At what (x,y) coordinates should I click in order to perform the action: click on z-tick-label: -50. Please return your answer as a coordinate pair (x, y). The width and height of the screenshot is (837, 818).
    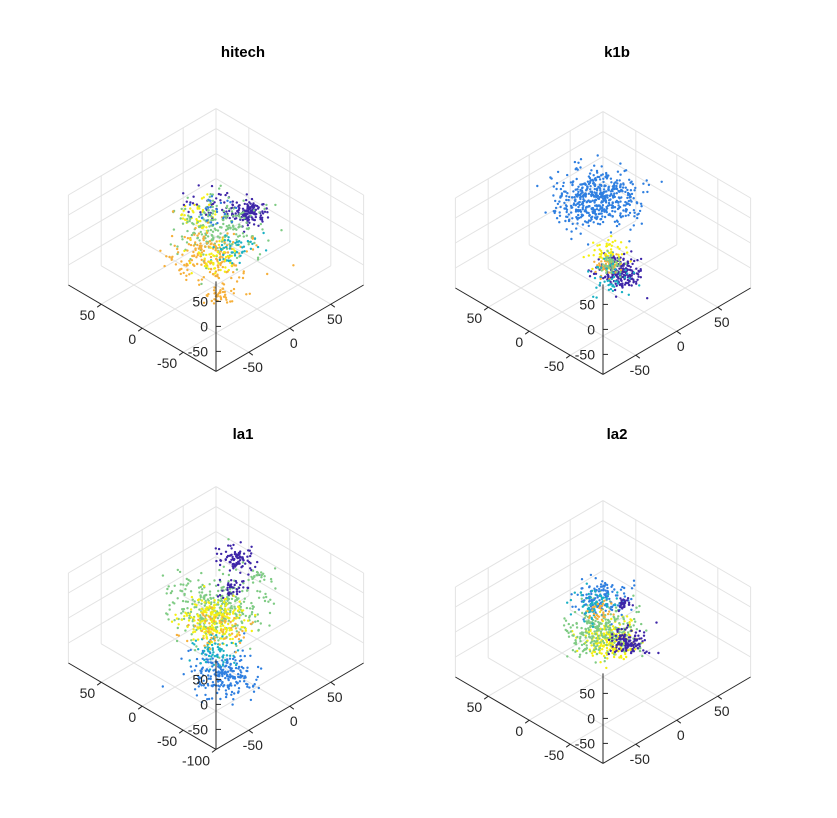
    Looking at the image, I should click on (198, 351).